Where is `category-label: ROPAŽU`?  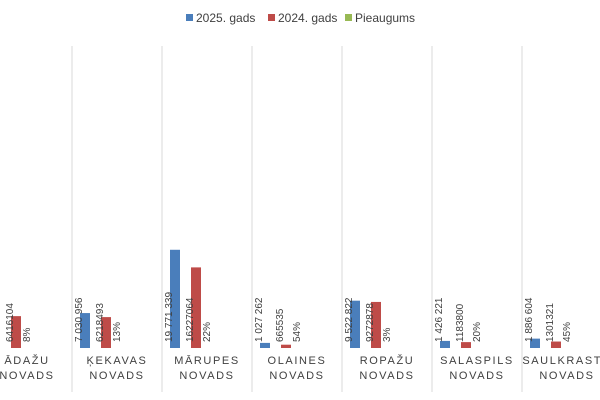 category-label: ROPAŽU is located at coordinates (387, 360).